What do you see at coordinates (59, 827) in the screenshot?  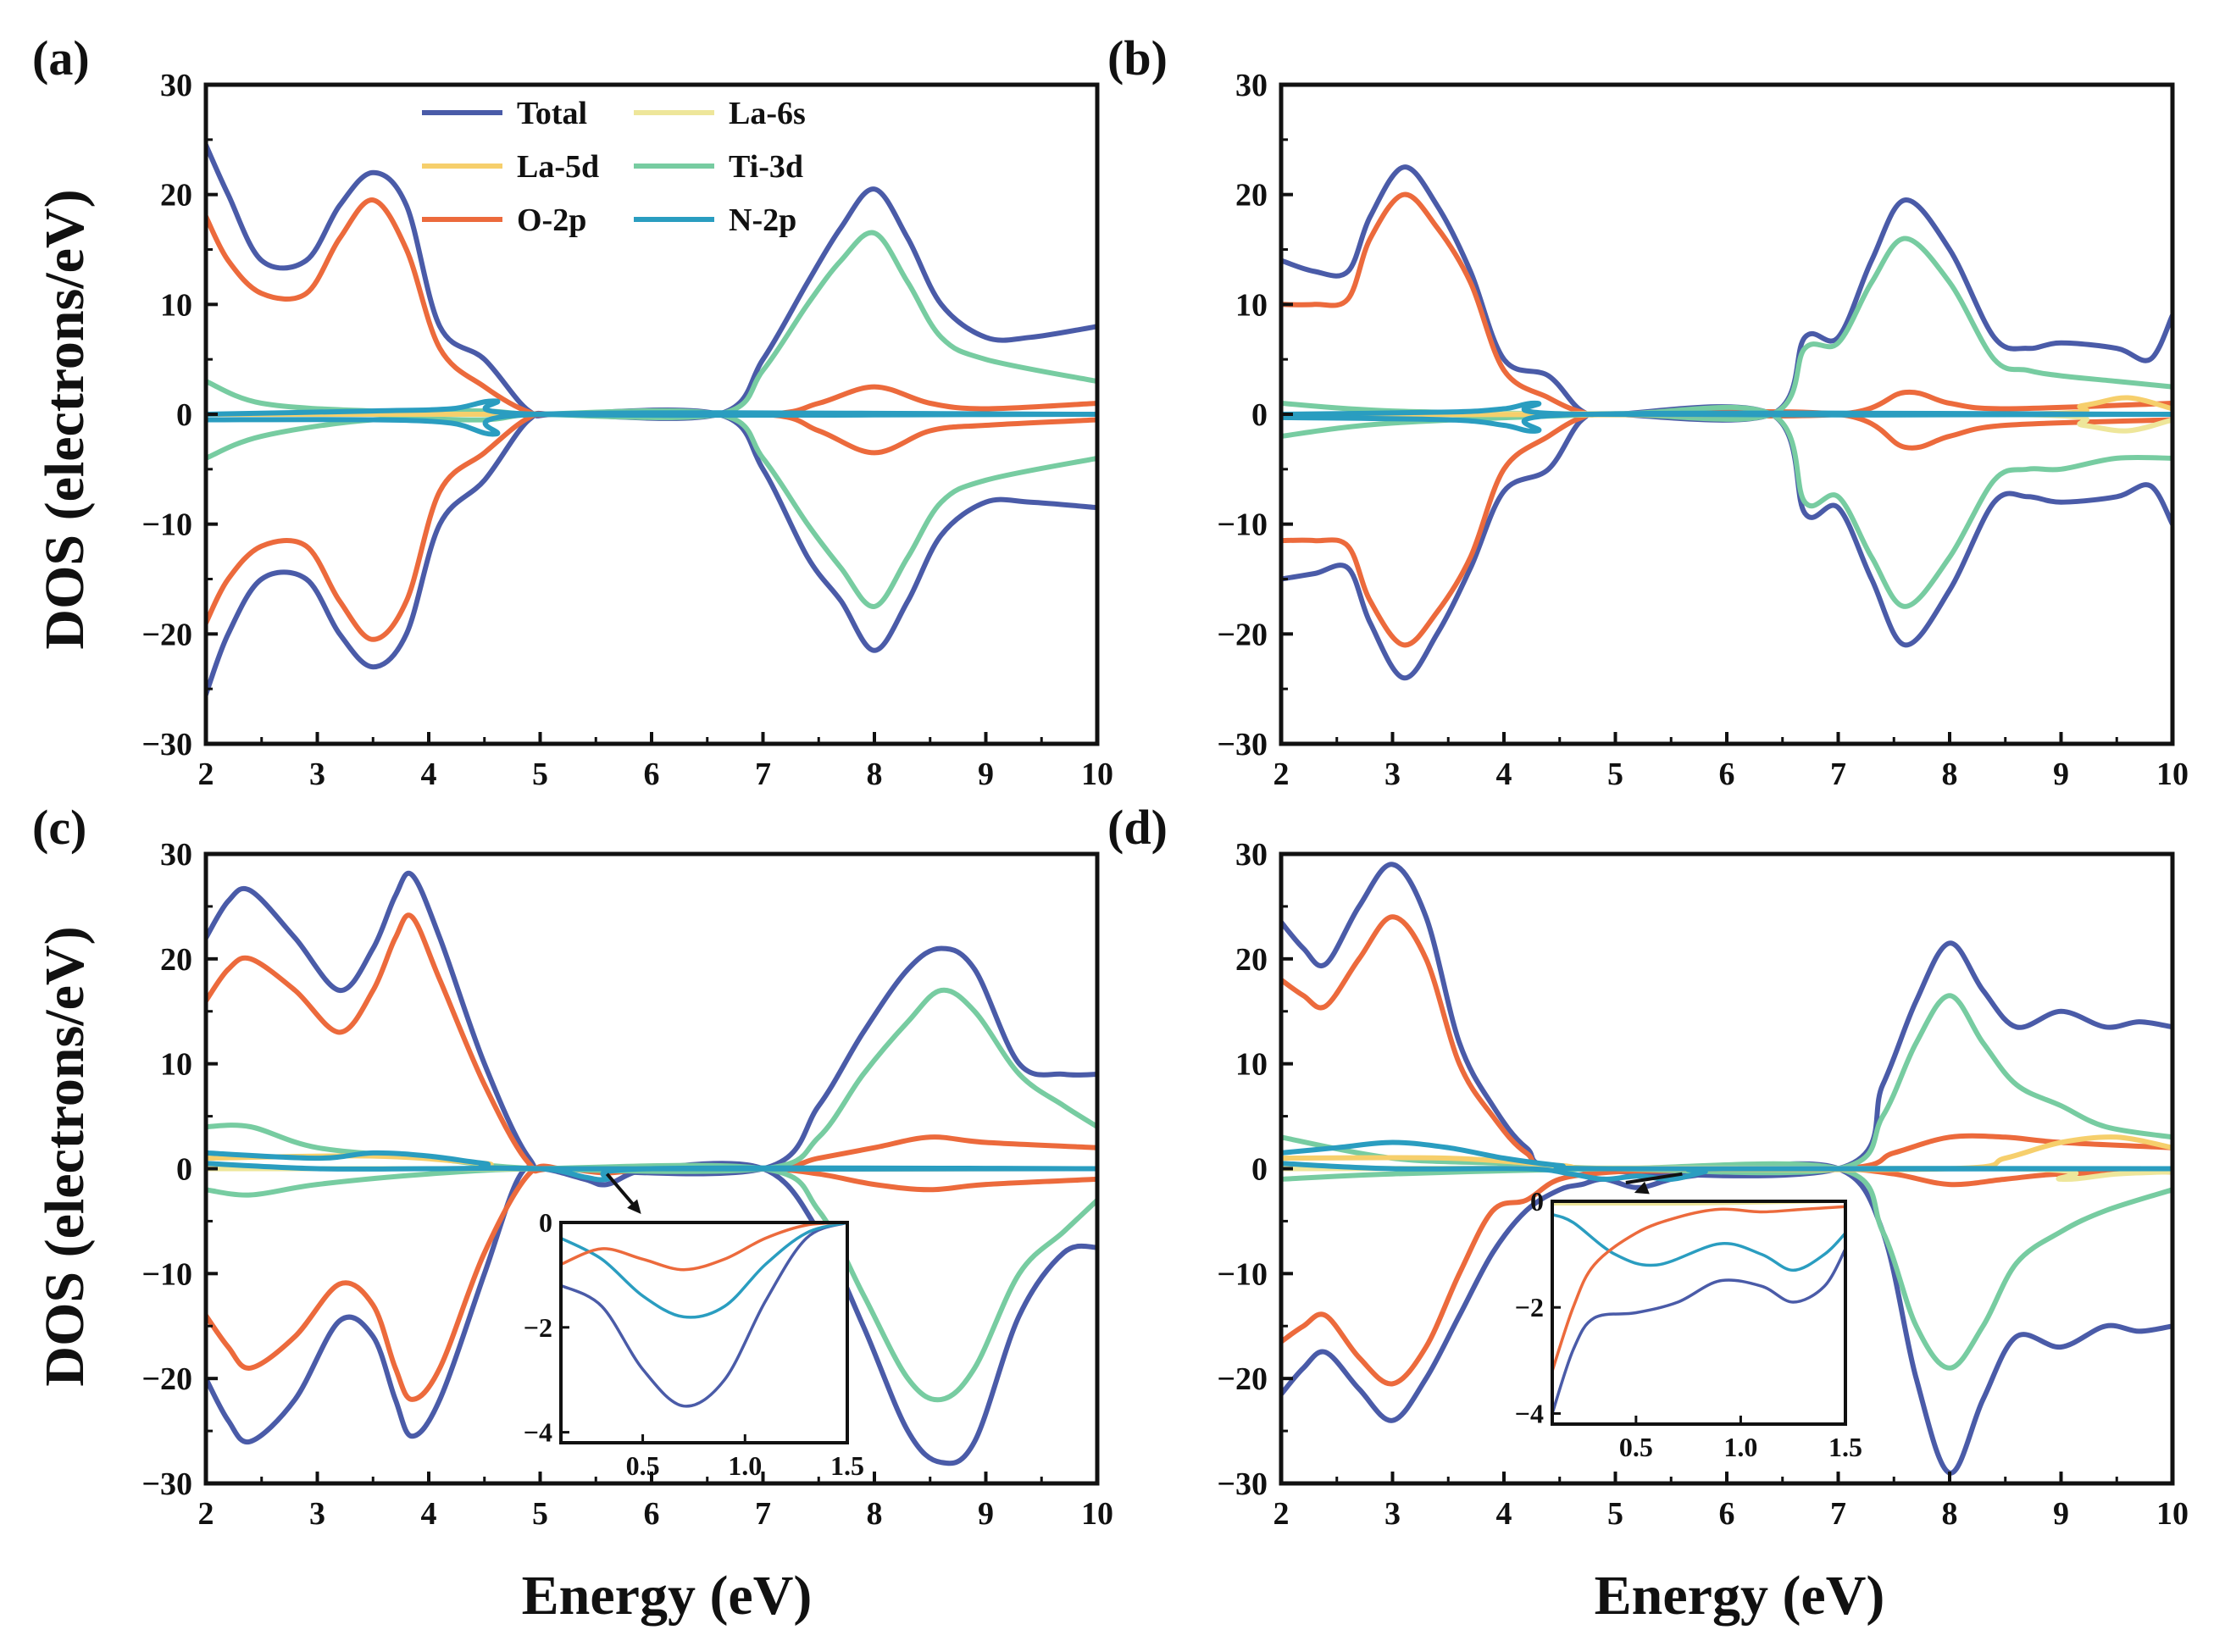 I see `panel-label: (c)` at bounding box center [59, 827].